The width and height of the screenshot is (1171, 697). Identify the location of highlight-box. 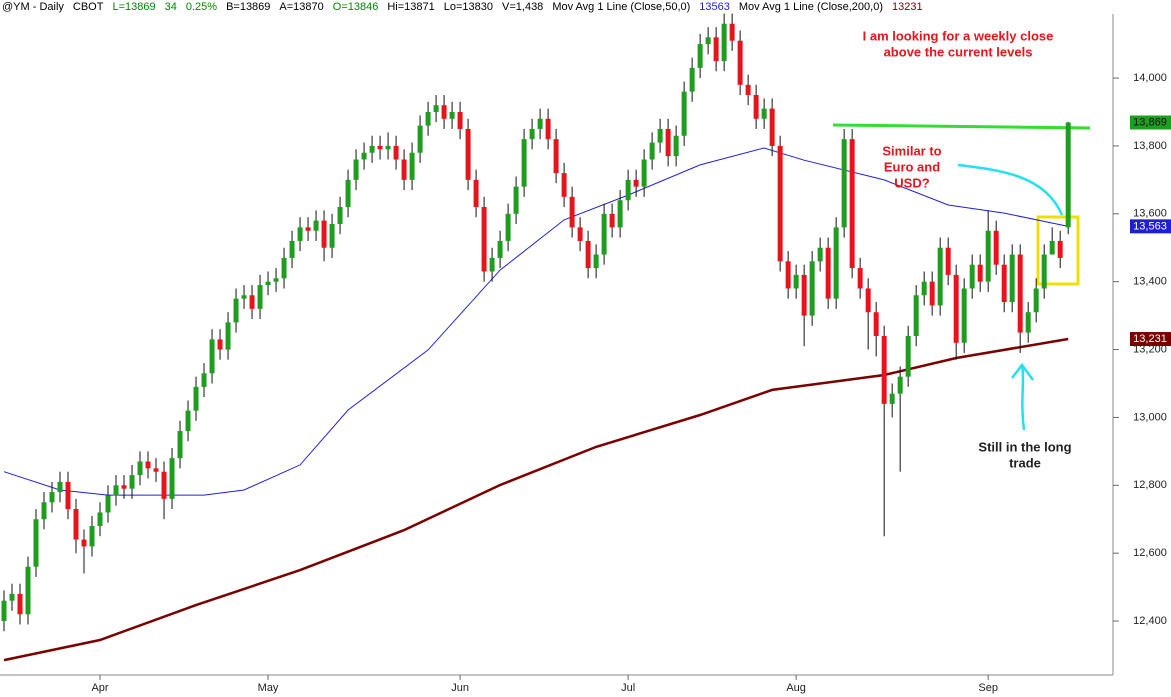
(1058, 250).